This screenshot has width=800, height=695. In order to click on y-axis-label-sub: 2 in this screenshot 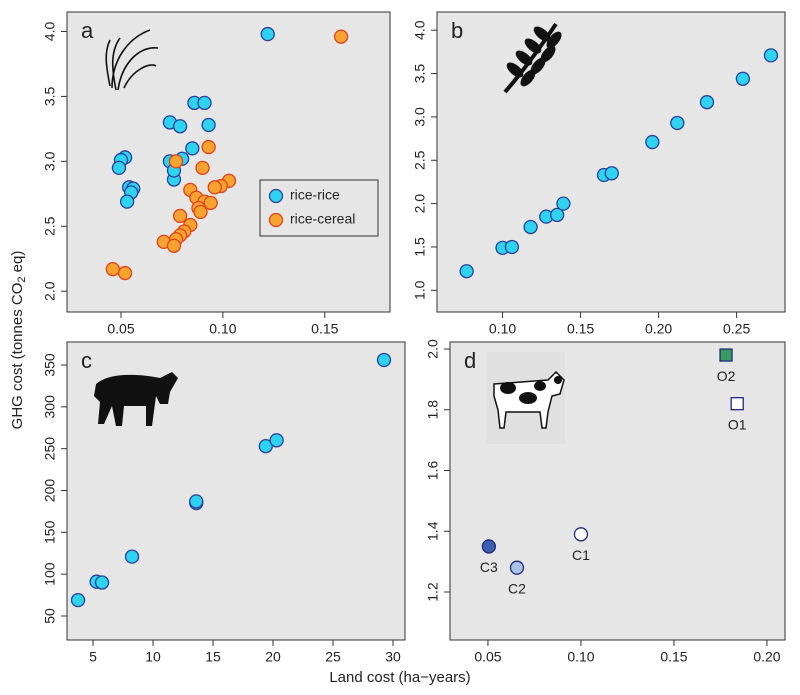, I will do `click(22, 280)`.